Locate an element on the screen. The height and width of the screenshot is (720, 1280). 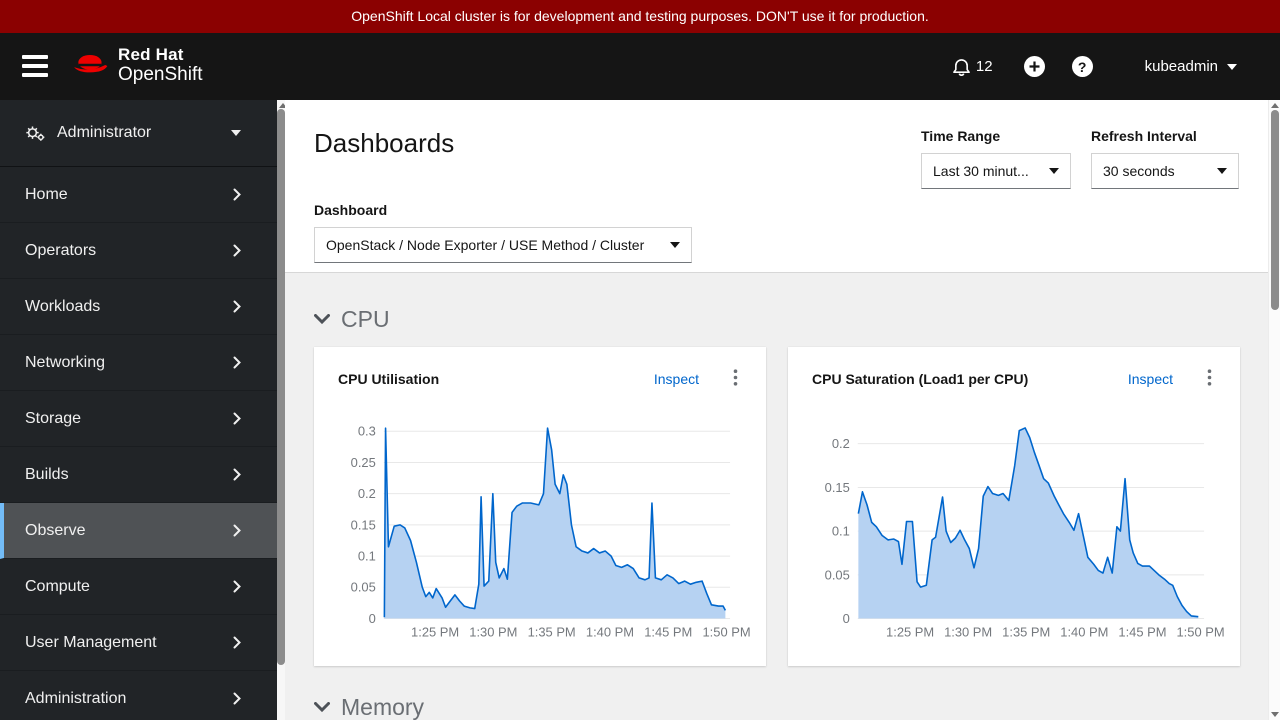
card-title: CPU Saturation (Load1 per CPU) is located at coordinates (920, 379).